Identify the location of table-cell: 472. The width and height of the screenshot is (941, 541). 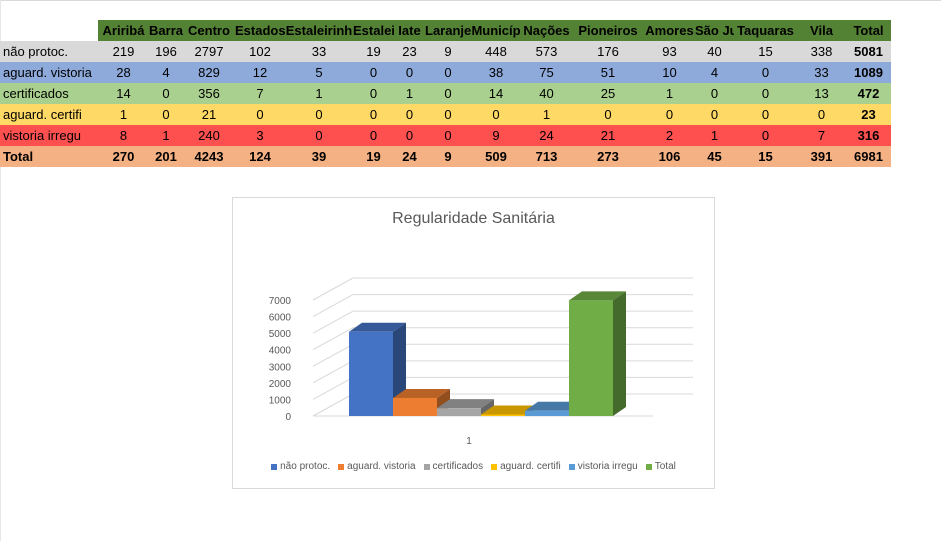
(868, 93).